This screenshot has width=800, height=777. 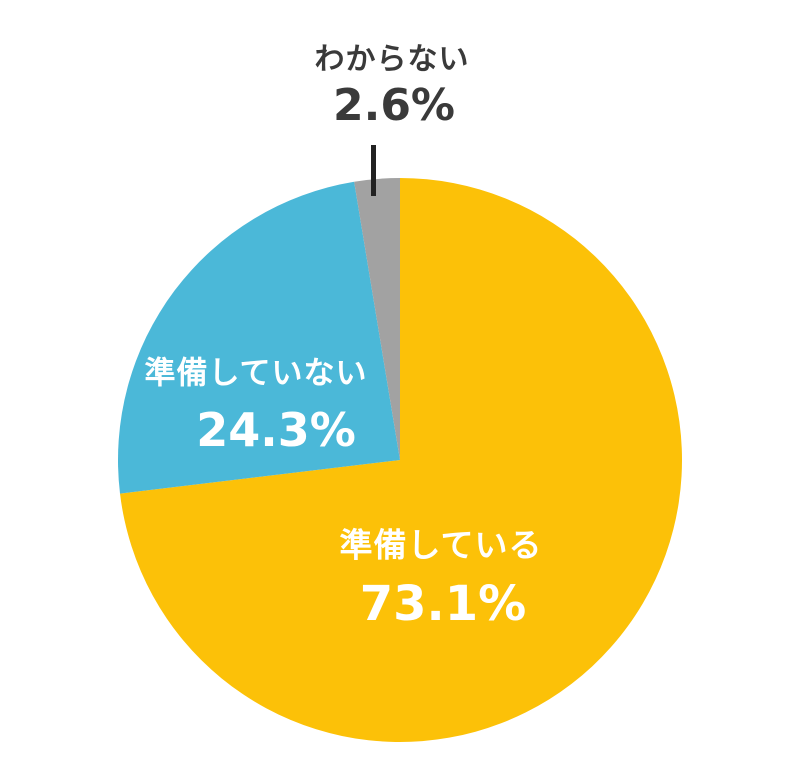 I want to click on slice-value-preparing: 73.1%, so click(x=443, y=604).